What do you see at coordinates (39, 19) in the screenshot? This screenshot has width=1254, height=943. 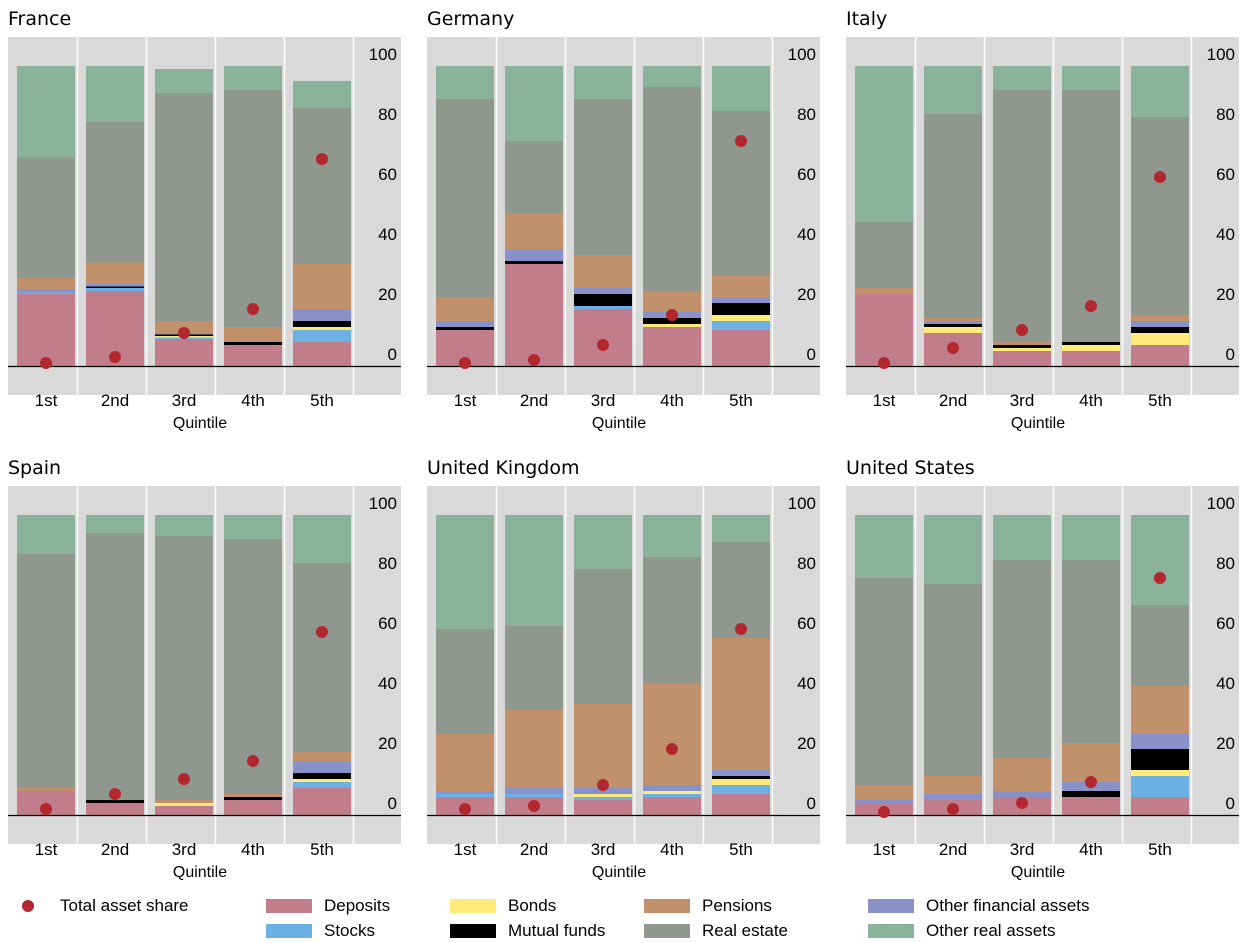 I see `panel-title: France` at bounding box center [39, 19].